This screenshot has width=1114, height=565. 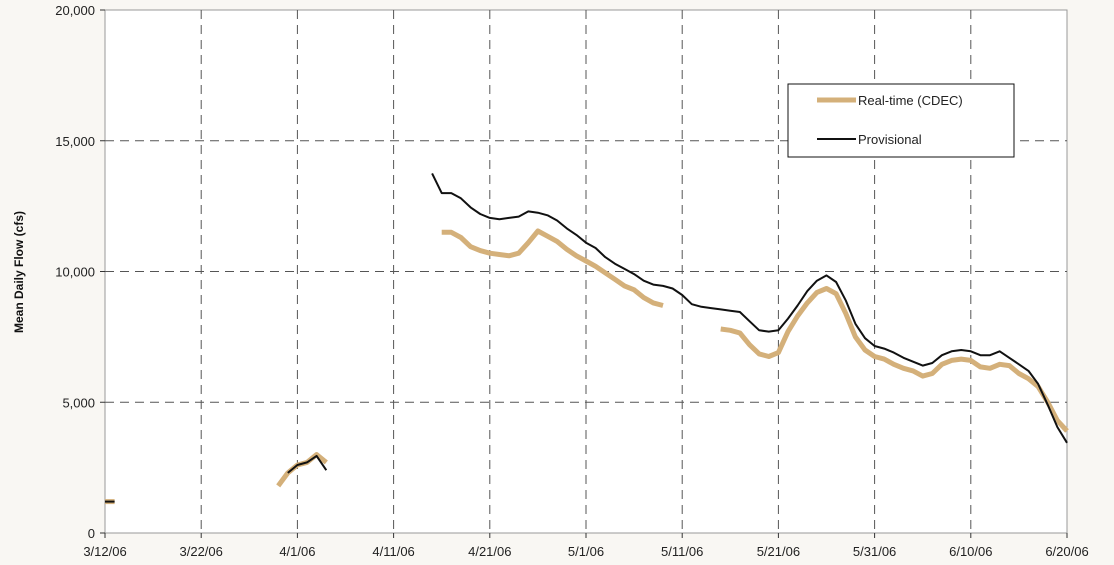 What do you see at coordinates (19, 272) in the screenshot?
I see `y-axis-label: Mean Daily Flow (cfs)` at bounding box center [19, 272].